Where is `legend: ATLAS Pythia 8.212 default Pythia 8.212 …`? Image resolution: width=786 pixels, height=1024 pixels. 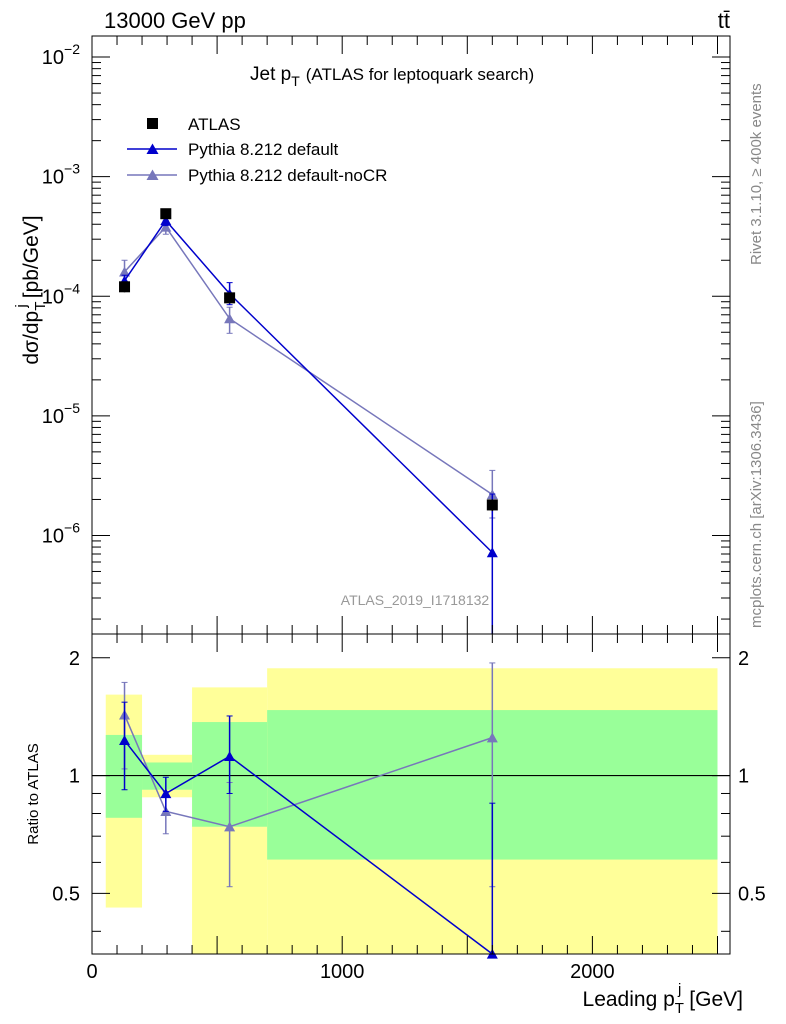
legend: ATLAS Pythia 8.212 default Pythia 8.212 … is located at coordinates (257, 150).